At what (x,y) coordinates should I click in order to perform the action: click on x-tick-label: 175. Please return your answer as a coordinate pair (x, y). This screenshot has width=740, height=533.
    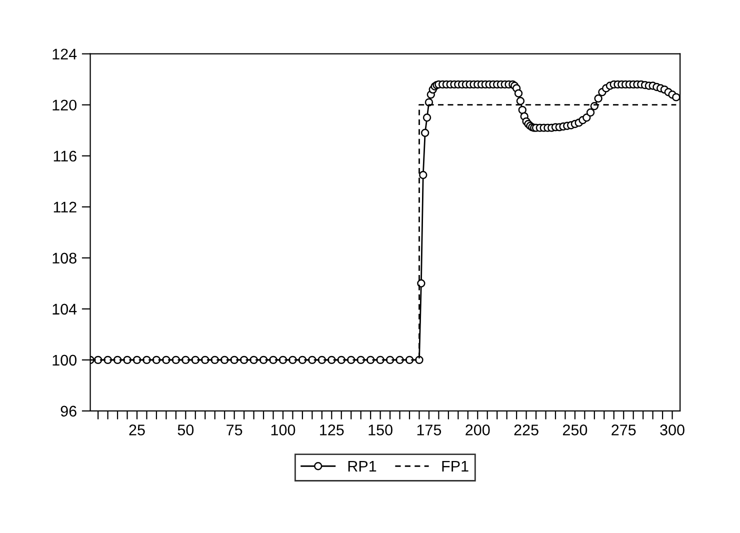
    Looking at the image, I should click on (429, 430).